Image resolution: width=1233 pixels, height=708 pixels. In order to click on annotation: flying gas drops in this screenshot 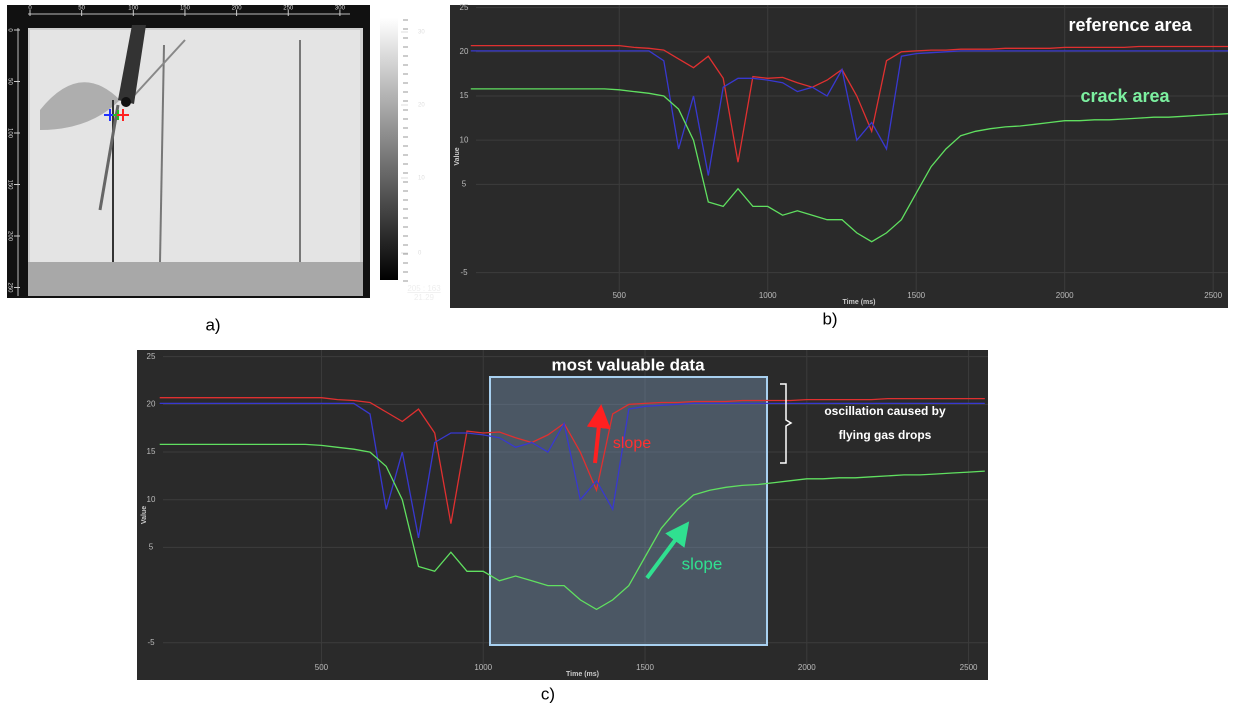, I will do `click(885, 435)`.